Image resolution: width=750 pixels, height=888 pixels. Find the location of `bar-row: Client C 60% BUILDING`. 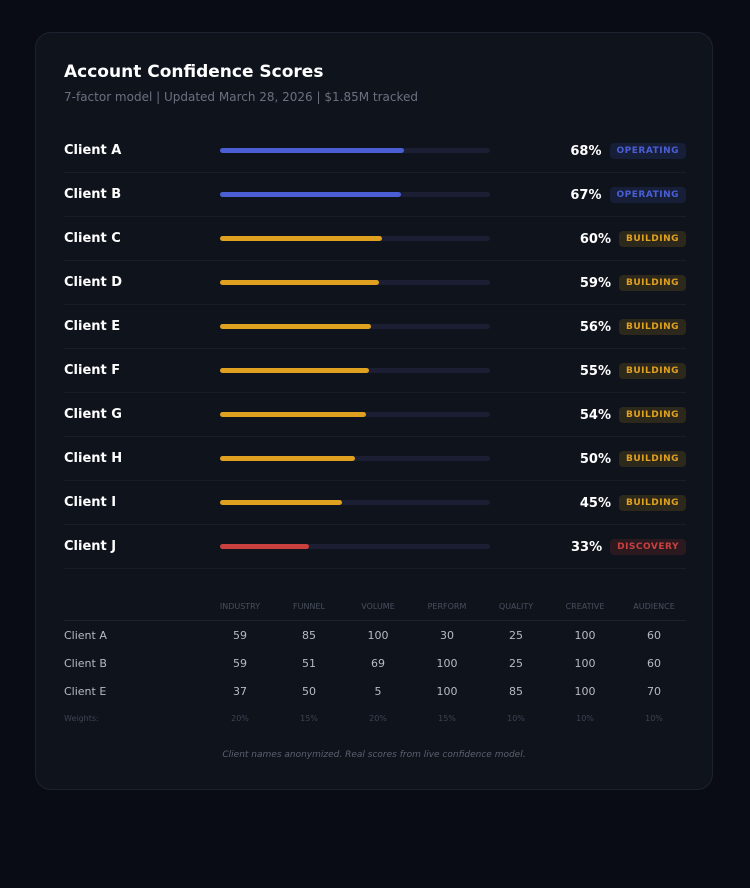

bar-row: Client C 60% BUILDING is located at coordinates (375, 239).